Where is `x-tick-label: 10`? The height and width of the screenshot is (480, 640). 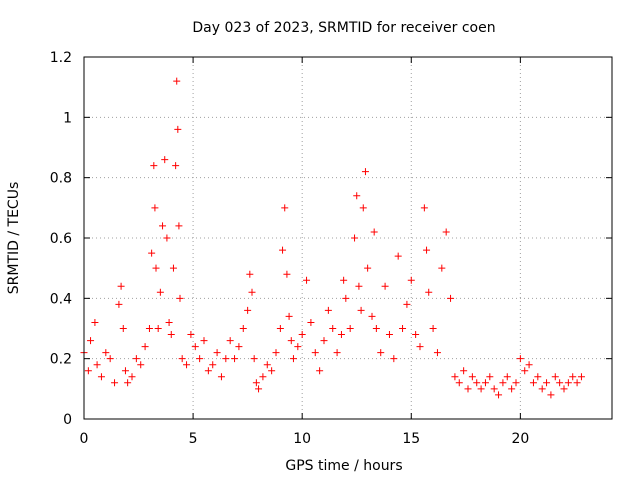
x-tick-label: 10 is located at coordinates (302, 439).